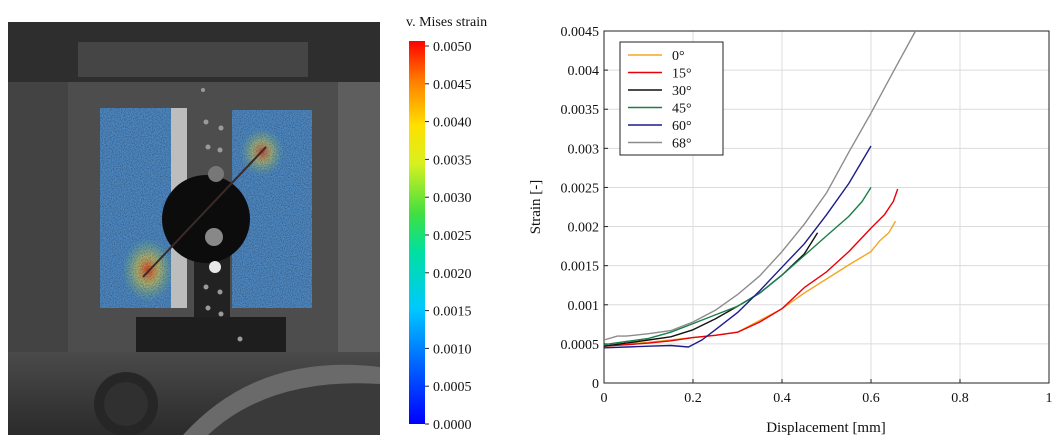 Image resolution: width=1061 pixels, height=438 pixels. Describe the element at coordinates (584, 228) in the screenshot. I see `y-tick-label: 0.002` at that location.